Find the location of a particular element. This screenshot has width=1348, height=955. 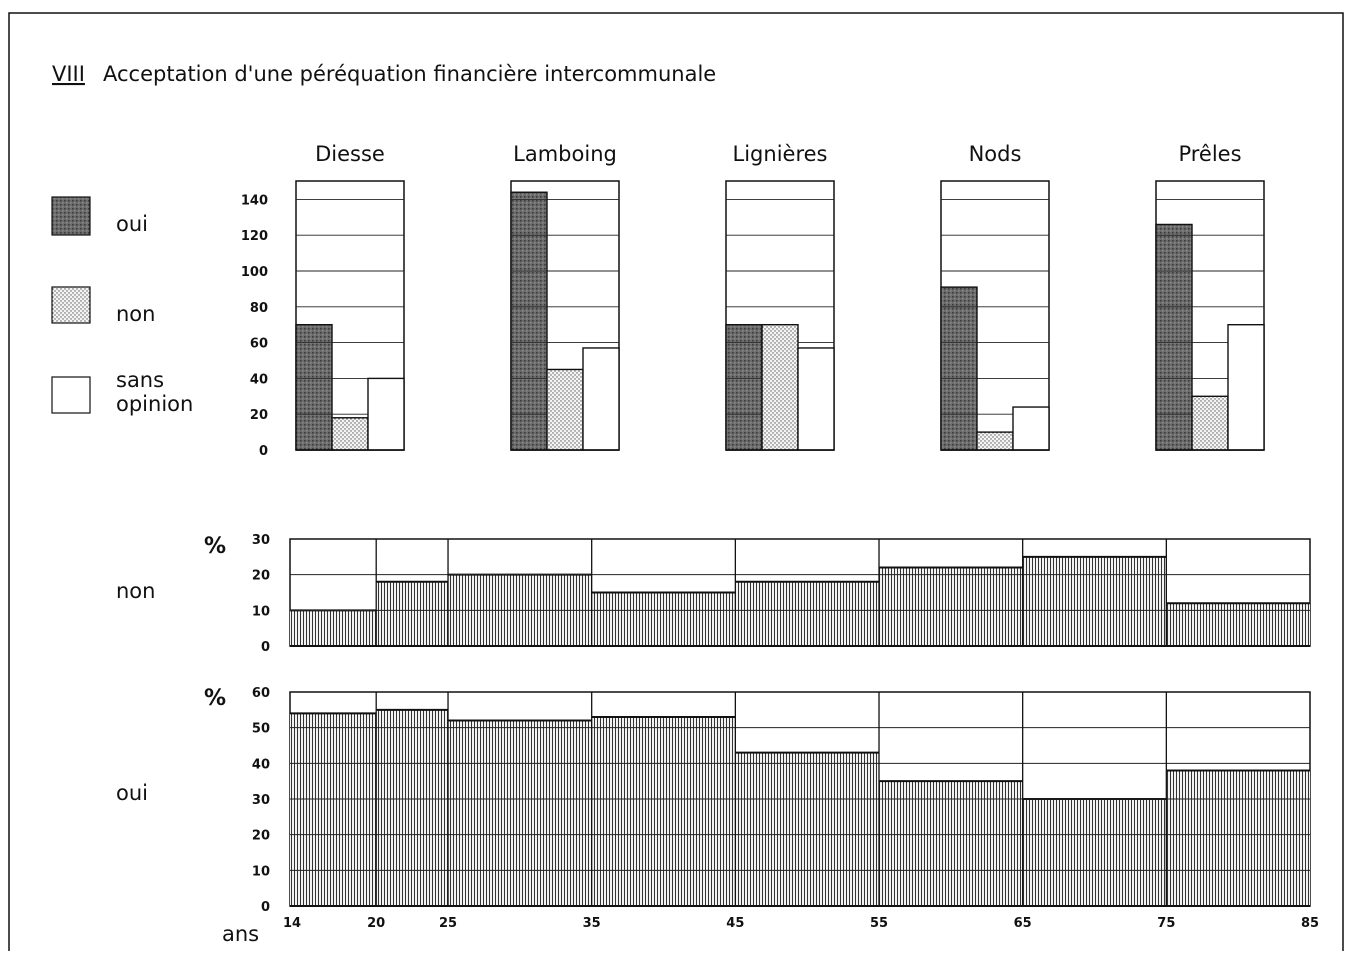

top-y-tick-label: 100 is located at coordinates (254, 272).